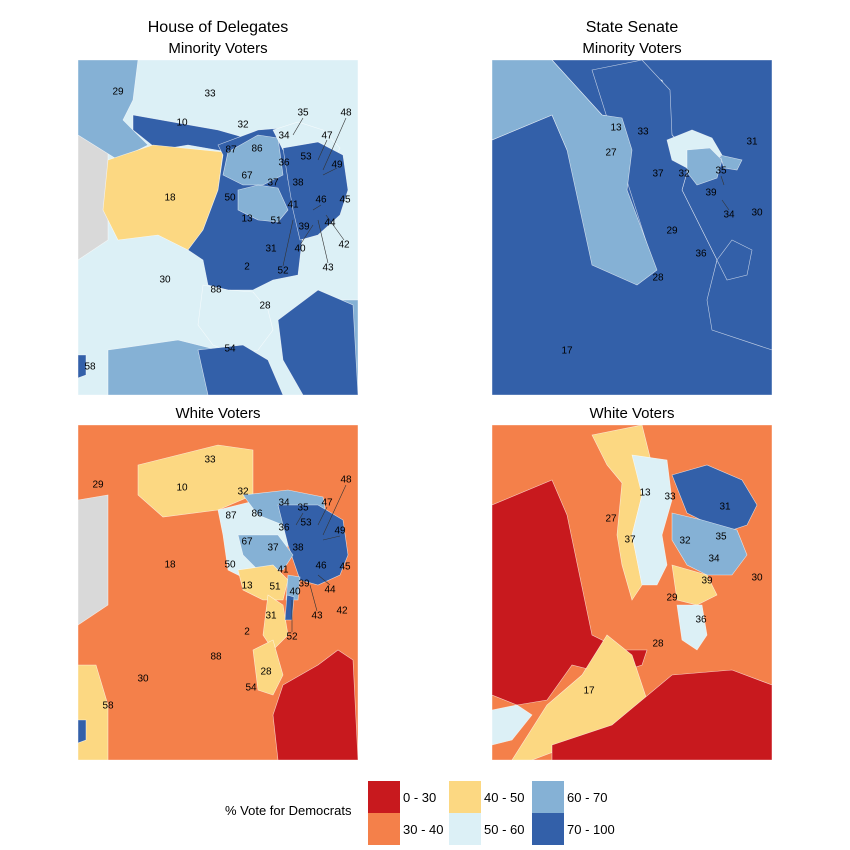 Image resolution: width=850 pixels, height=850 pixels. Describe the element at coordinates (632, 413) in the screenshot. I see `senate-white-subtitle: White Voters` at that location.